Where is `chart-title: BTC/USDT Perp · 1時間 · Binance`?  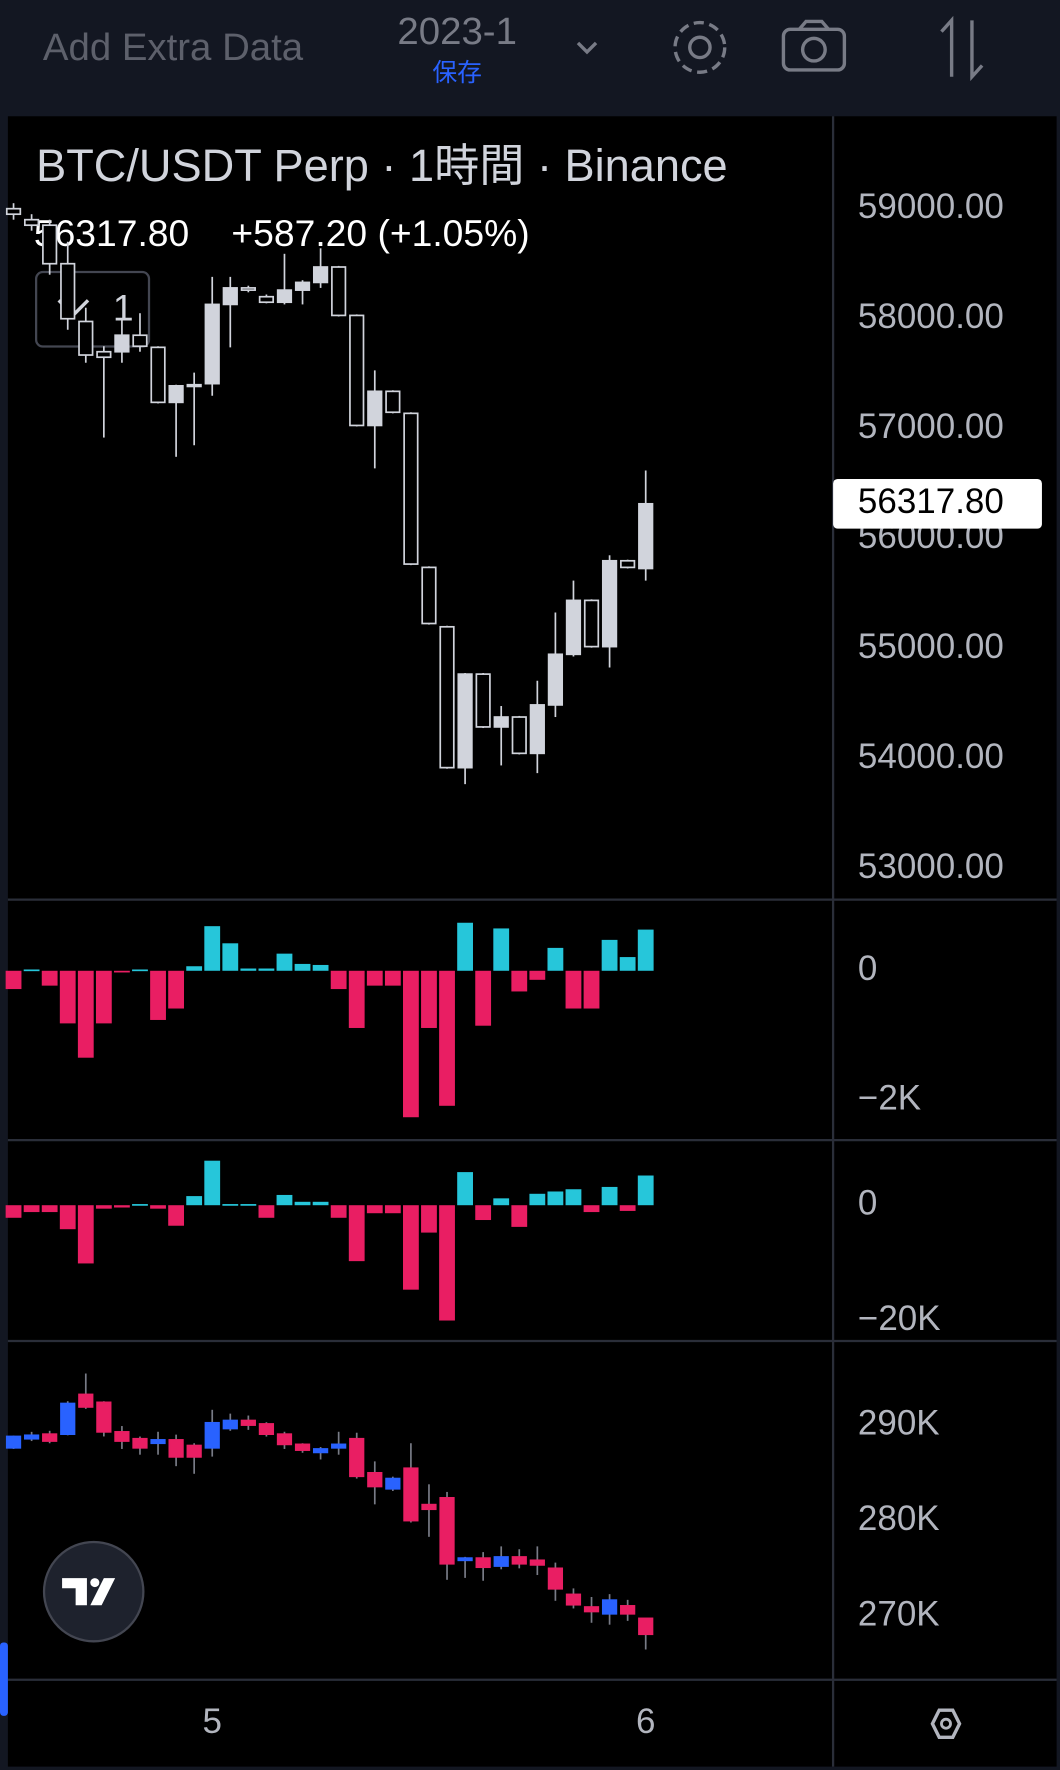
chart-title: BTC/USDT Perp · 1時間 · Binance is located at coordinates (382, 165).